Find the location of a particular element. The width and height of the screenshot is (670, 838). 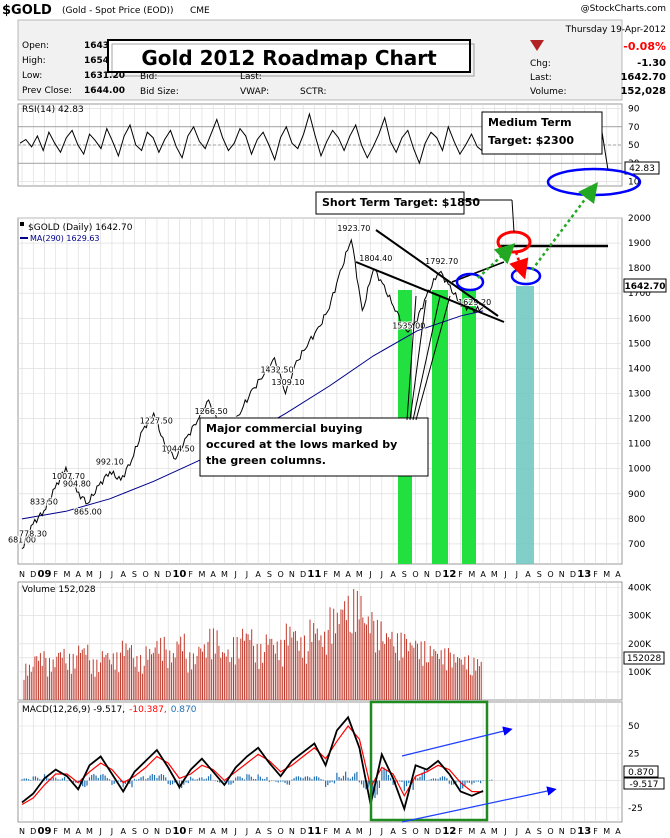

volume-tick-label: 200K is located at coordinates (640, 645).